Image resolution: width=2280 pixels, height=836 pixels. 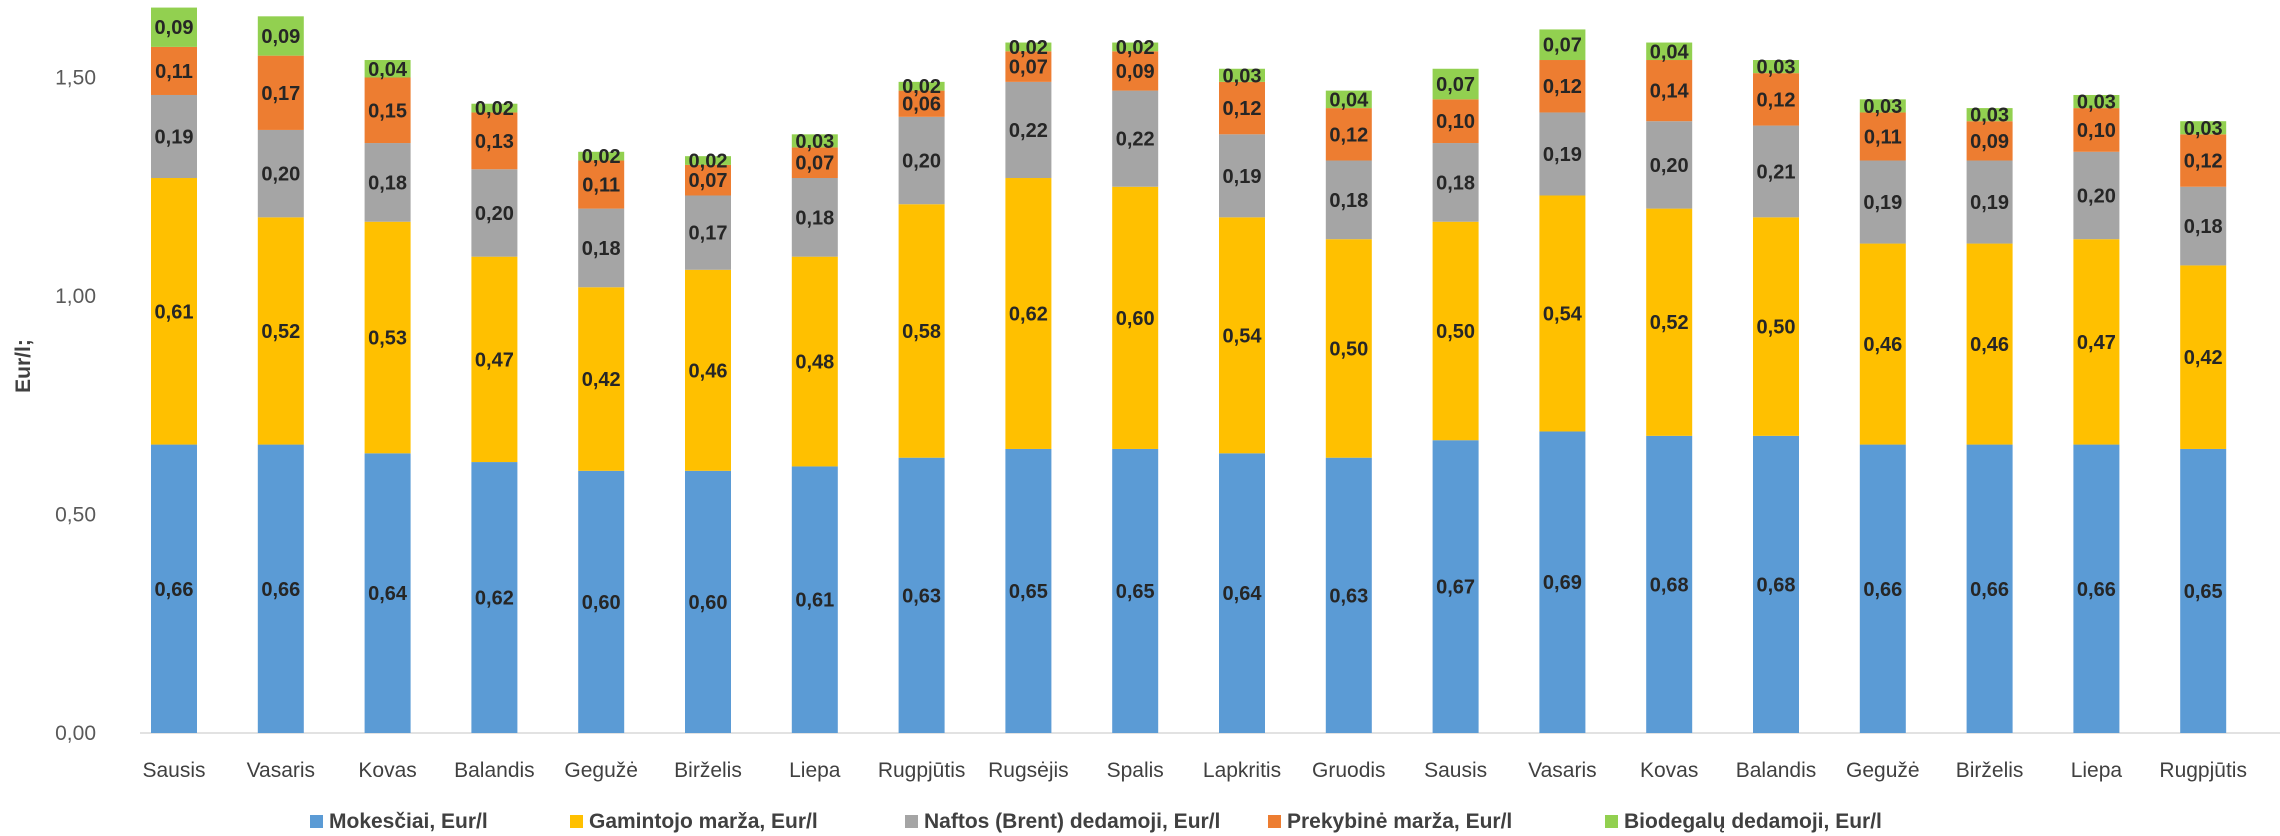 What do you see at coordinates (1135, 770) in the screenshot?
I see `x-tick-label: Spalis` at bounding box center [1135, 770].